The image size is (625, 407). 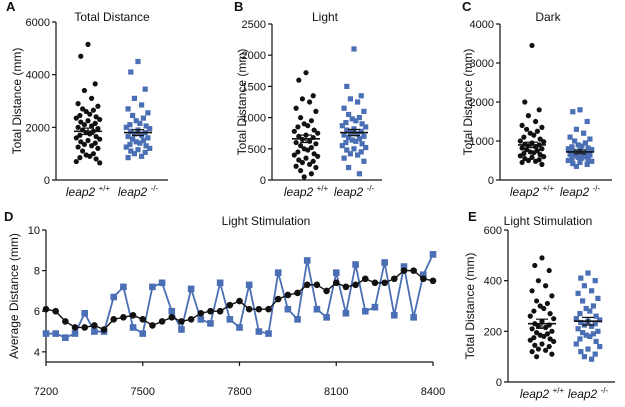 I want to click on x-tick-label-d: 7200, so click(x=46, y=392).